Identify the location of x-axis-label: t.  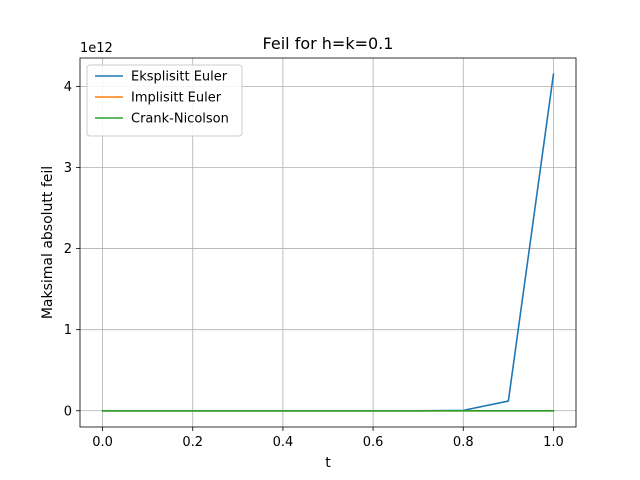
(328, 463).